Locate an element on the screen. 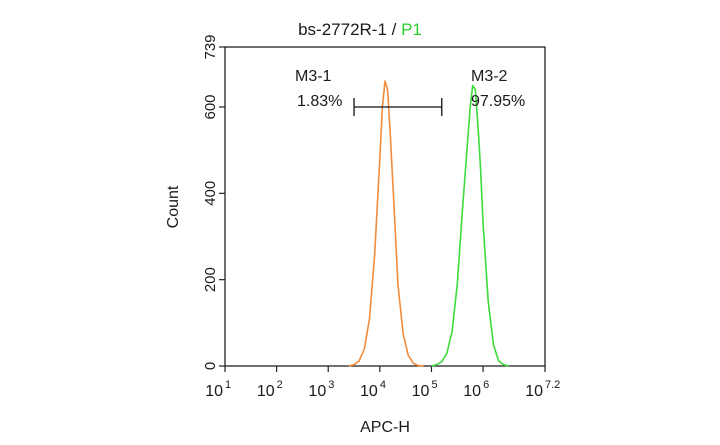 This screenshot has width=720, height=445. series-layer is located at coordinates (429, 223).